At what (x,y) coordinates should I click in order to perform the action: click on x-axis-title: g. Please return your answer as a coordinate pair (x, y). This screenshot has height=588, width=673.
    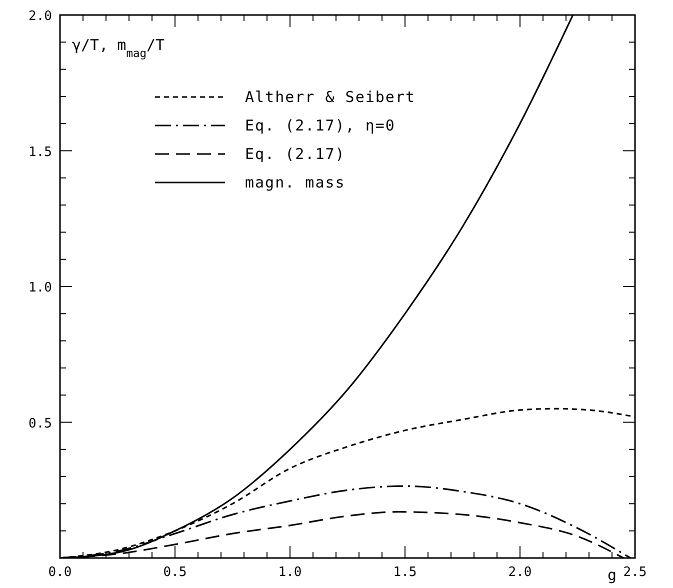
    Looking at the image, I should click on (612, 575).